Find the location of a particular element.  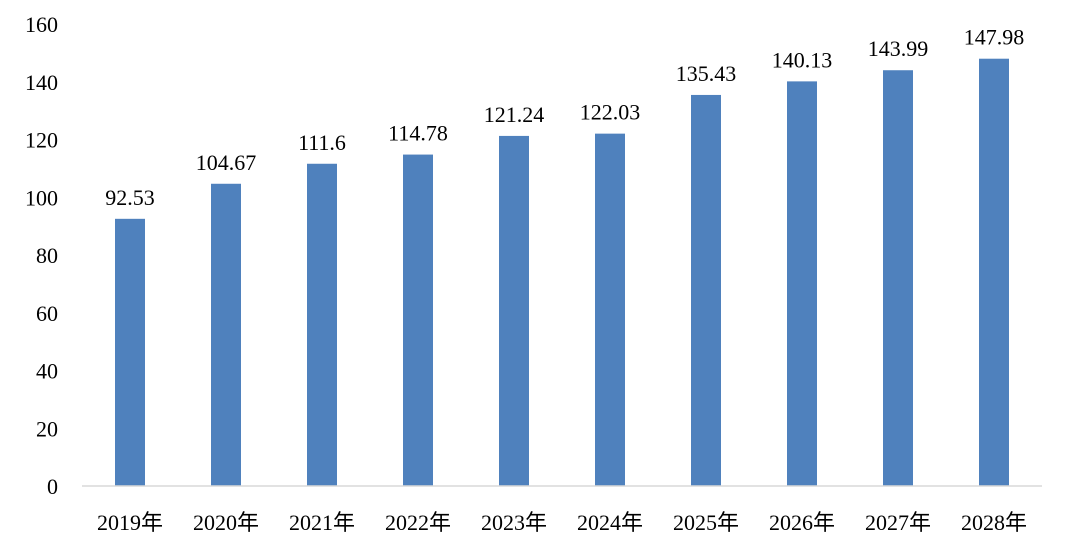

x-tick-label: 2022年 is located at coordinates (418, 522).